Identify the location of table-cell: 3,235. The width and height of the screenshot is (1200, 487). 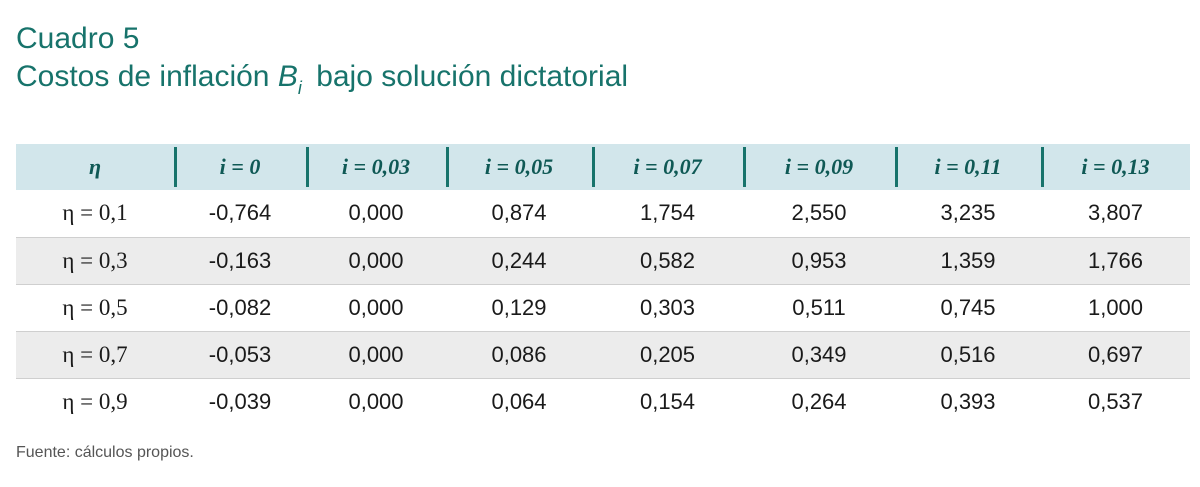
(968, 213).